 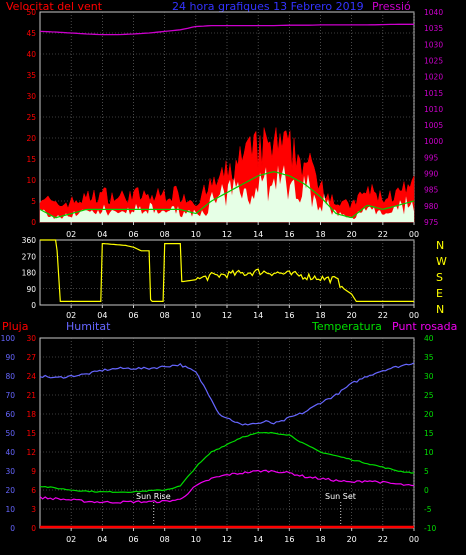 What do you see at coordinates (153, 496) in the screenshot?
I see `sunrise-label: Sun Rise` at bounding box center [153, 496].